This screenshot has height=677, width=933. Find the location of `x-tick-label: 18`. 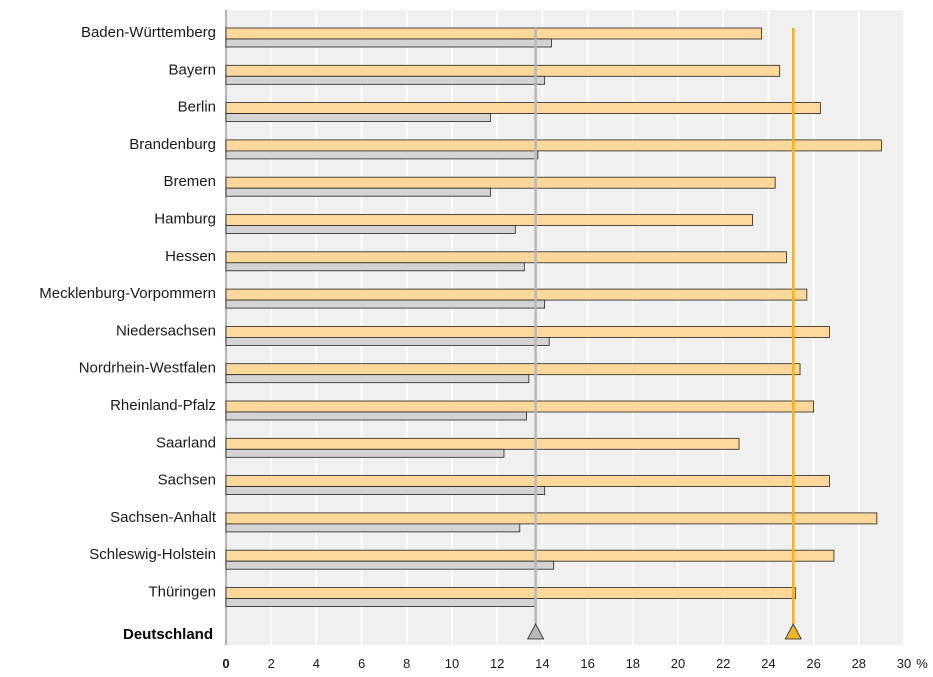

x-tick-label: 18 is located at coordinates (633, 663).